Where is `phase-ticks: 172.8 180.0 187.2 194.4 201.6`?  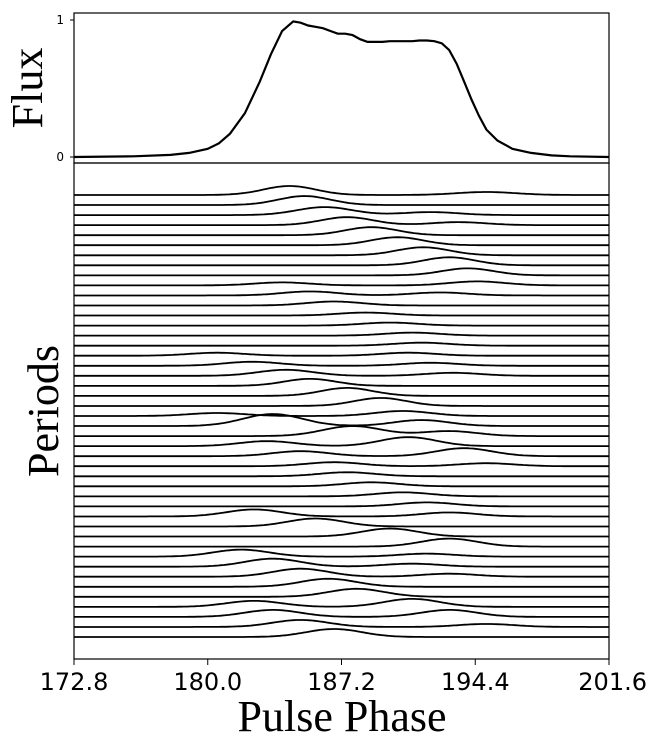 phase-ticks: 172.8 180.0 187.2 194.4 201.6 is located at coordinates (343, 677).